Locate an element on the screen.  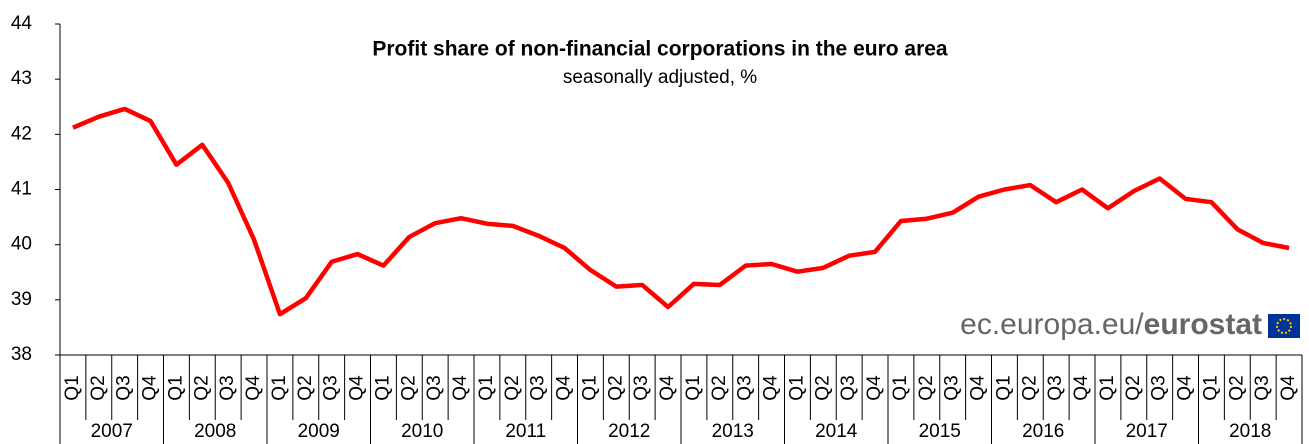
flag is located at coordinates (1284, 326).